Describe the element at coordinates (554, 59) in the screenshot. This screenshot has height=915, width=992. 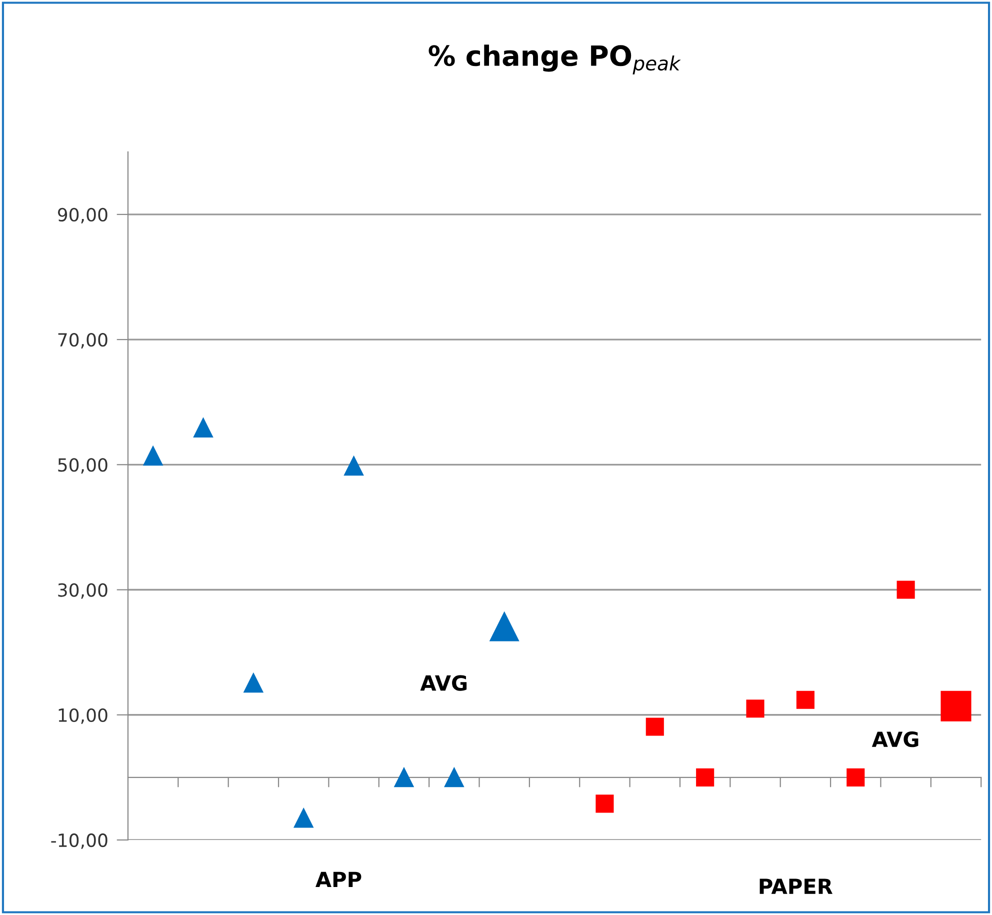
I see `chart-title: % change PO$_{peak}$` at that location.